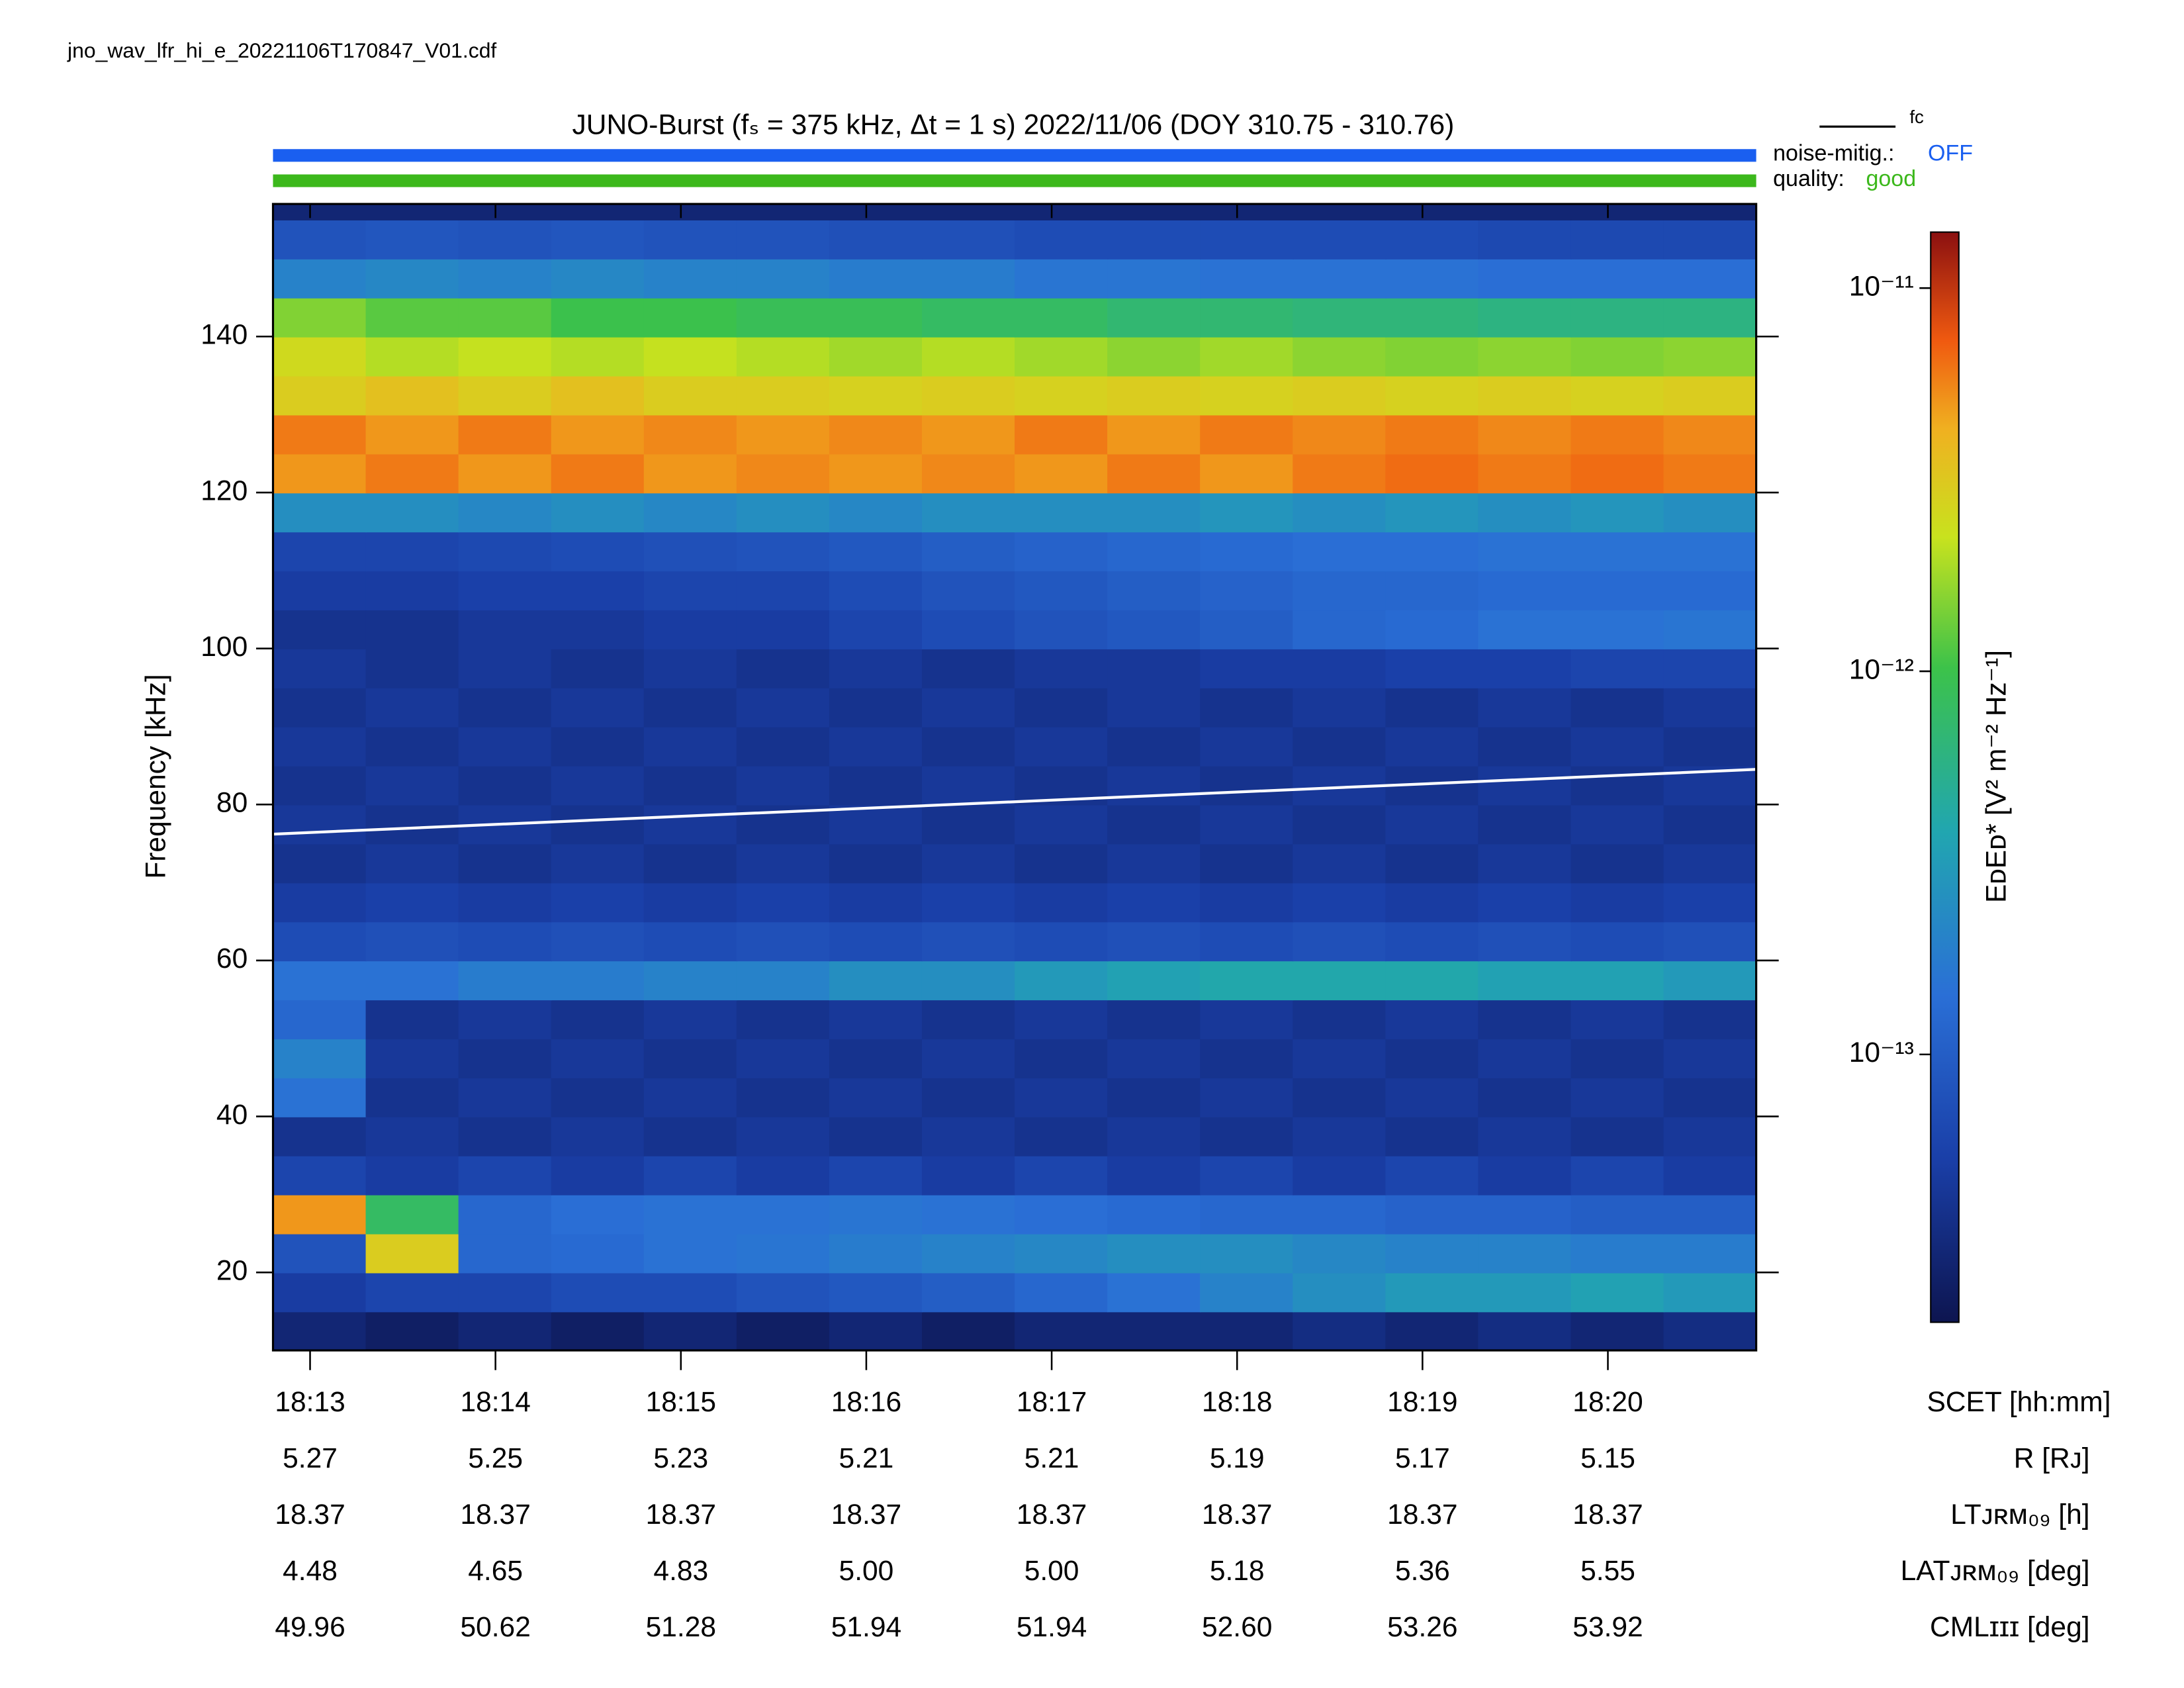 The width and height of the screenshot is (2184, 1688). Describe the element at coordinates (680, 1571) in the screenshot. I see `ephemeris-value: 4.83` at that location.